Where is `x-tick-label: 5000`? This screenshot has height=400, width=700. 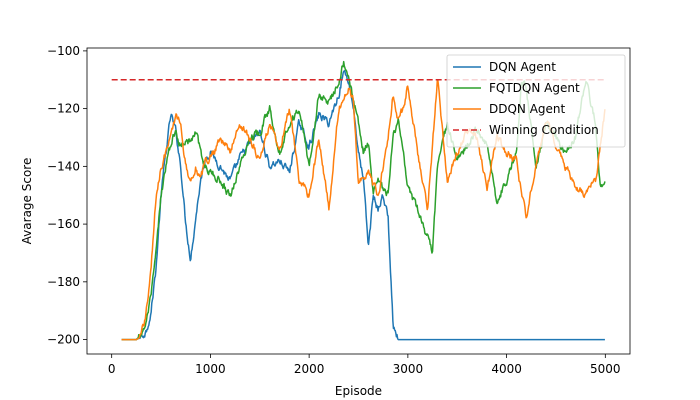
x-tick-label: 5000 is located at coordinates (605, 369).